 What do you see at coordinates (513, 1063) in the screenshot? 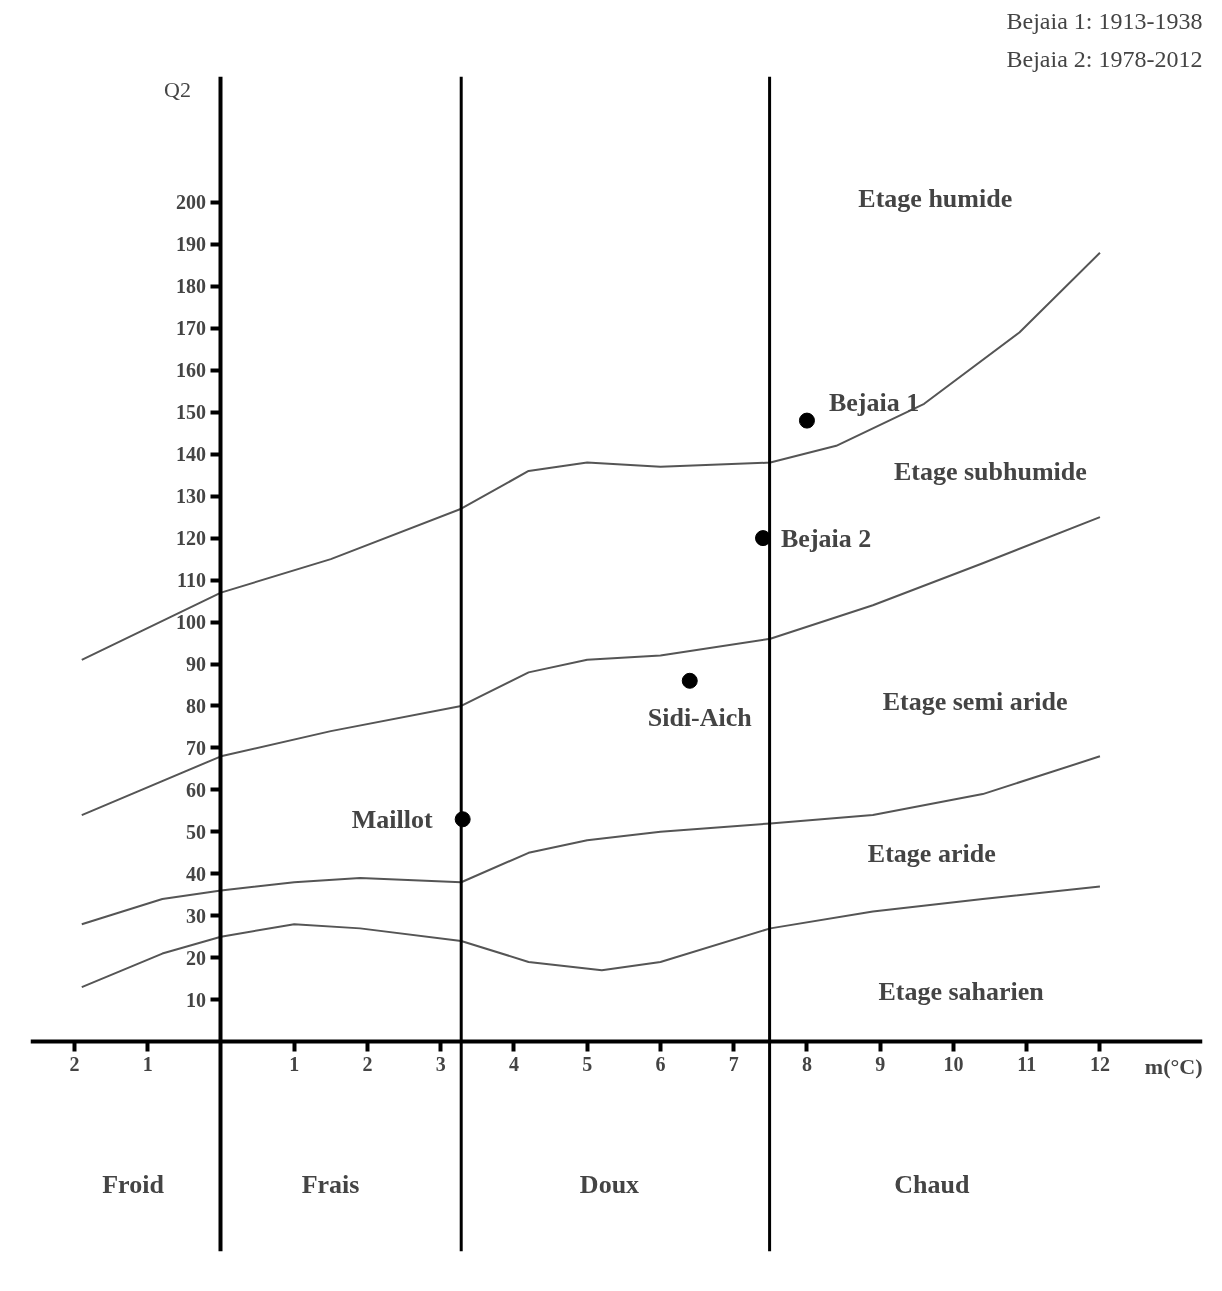
I see `x-tick-label: 4` at bounding box center [513, 1063].